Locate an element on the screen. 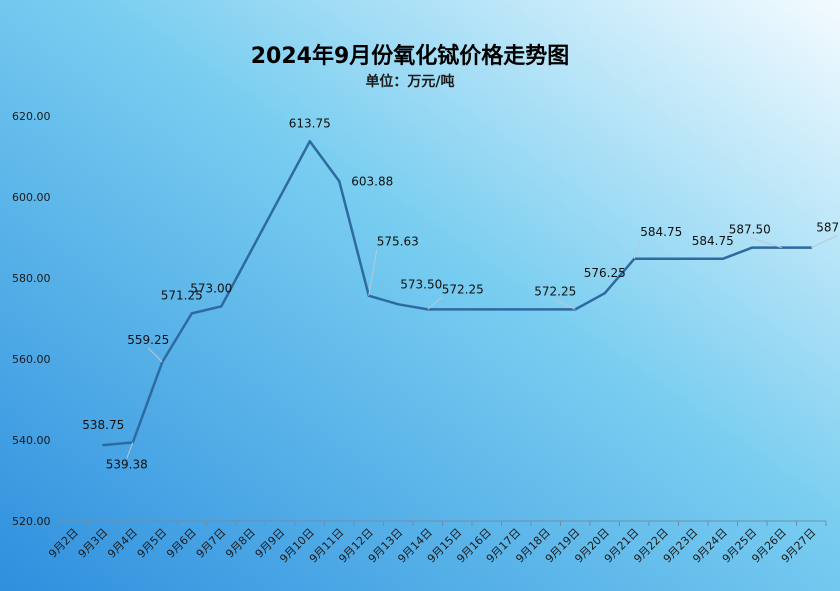  y-tick-label: 560.00 is located at coordinates (31, 359).